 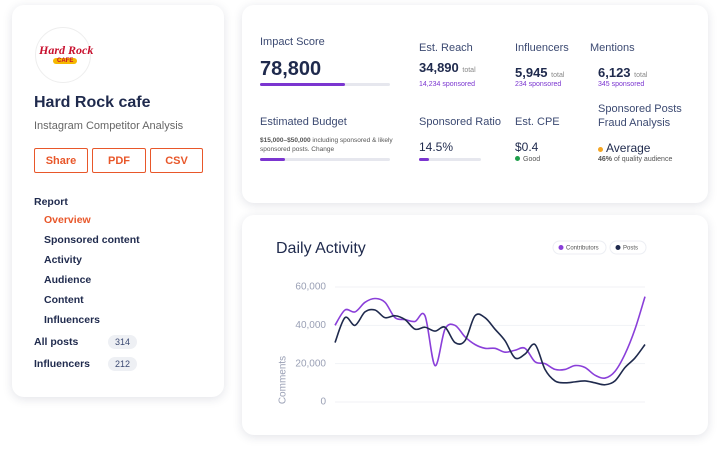 I want to click on metric-value: 6,123 total, so click(x=622, y=72).